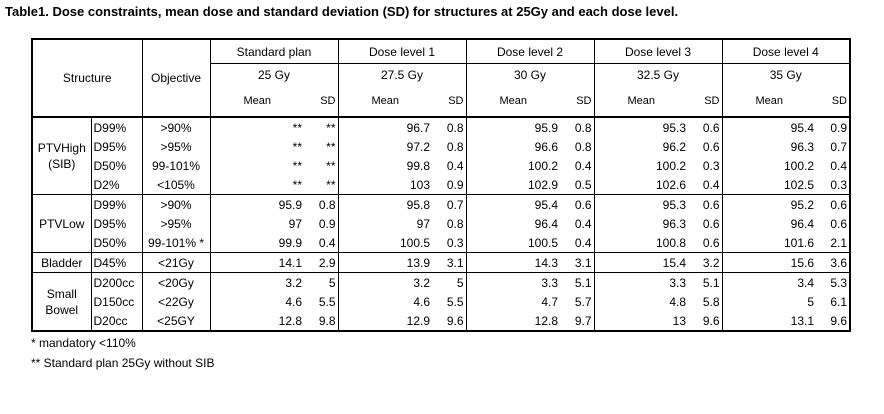  Describe the element at coordinates (176, 321) in the screenshot. I see `objective-value: <25GY` at that location.